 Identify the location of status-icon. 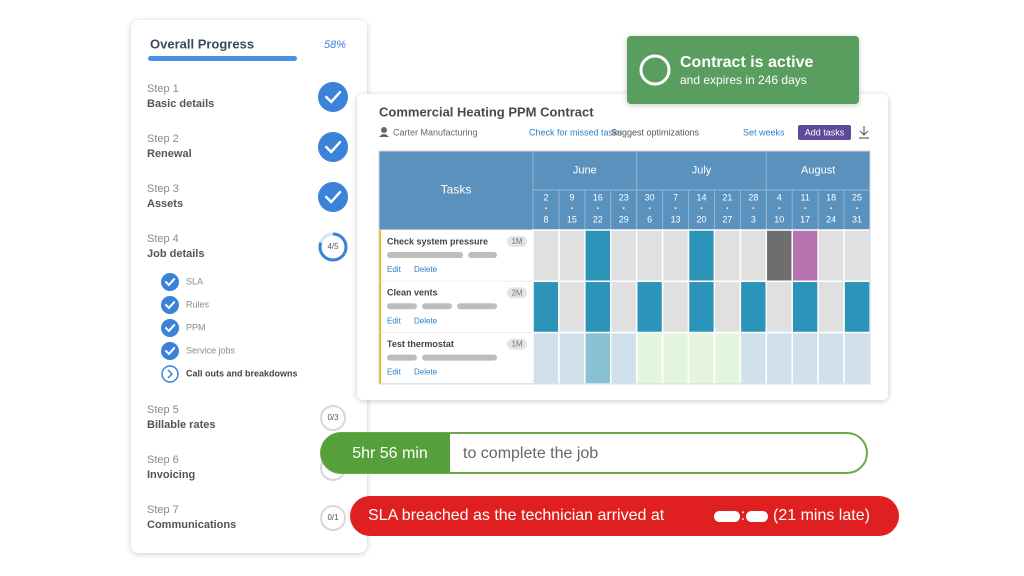
(655, 70).